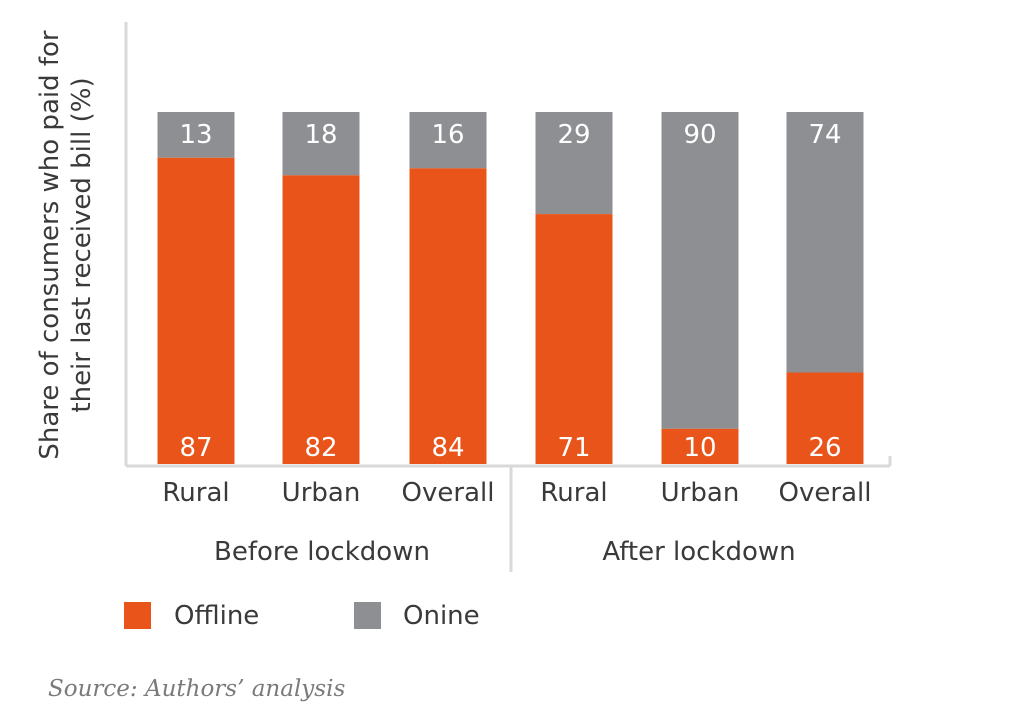 This screenshot has width=1023, height=724. What do you see at coordinates (448, 493) in the screenshot?
I see `x-tick-label-2: Overall` at bounding box center [448, 493].